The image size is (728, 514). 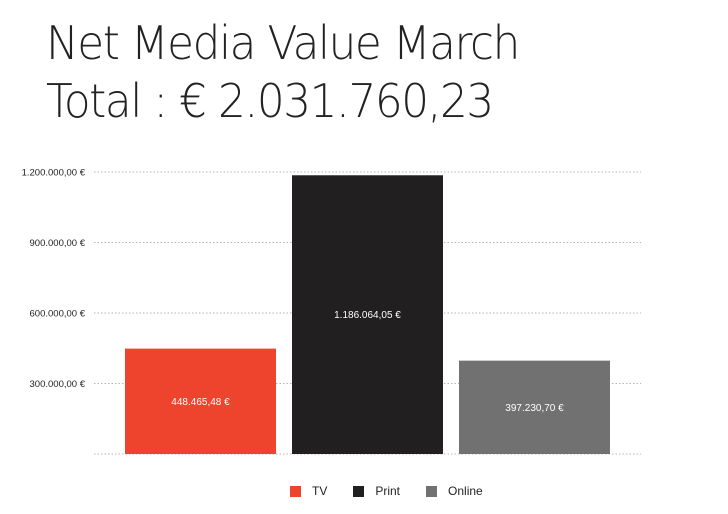 What do you see at coordinates (58, 384) in the screenshot?
I see `y-tick-label: 300.000,00 €` at bounding box center [58, 384].